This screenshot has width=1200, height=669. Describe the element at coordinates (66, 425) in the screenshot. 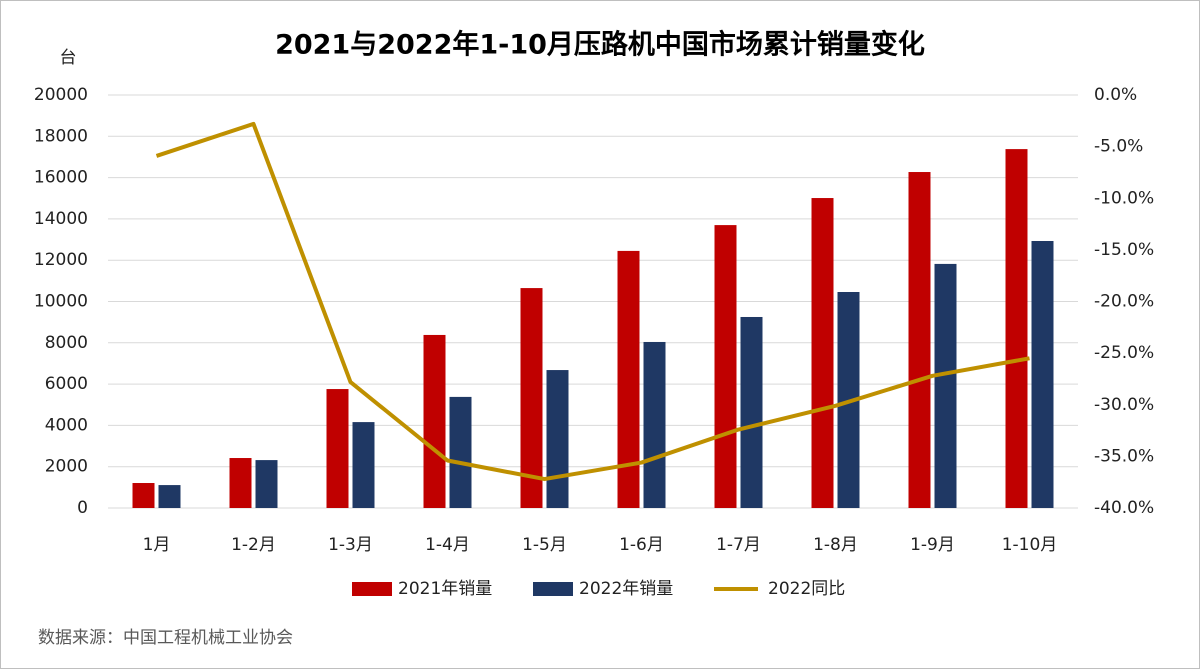

I see `y-tick-label: 4000` at that location.